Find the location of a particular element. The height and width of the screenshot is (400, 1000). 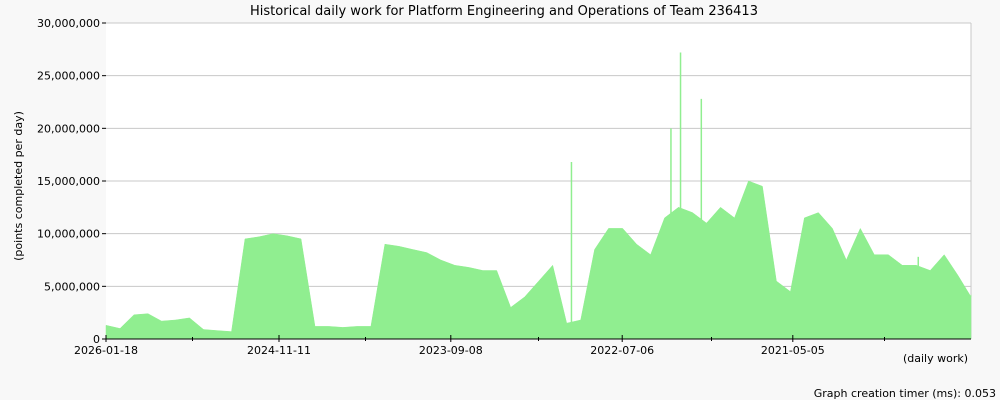

y-axis-label: (points completed per day) is located at coordinates (18, 186).